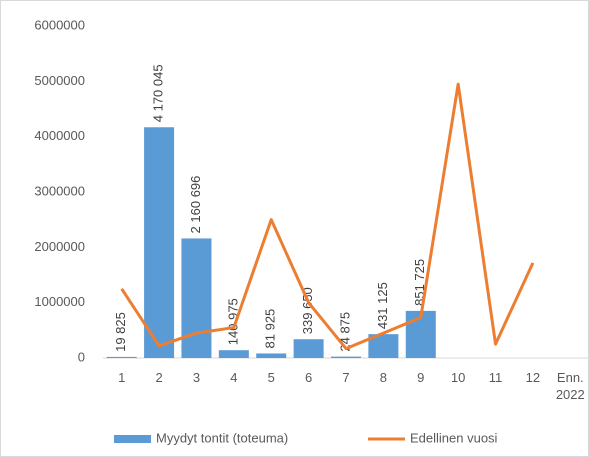 This screenshot has height=457, width=589. Describe the element at coordinates (59, 301) in the screenshot. I see `y-tick-label: 1000000` at that location.